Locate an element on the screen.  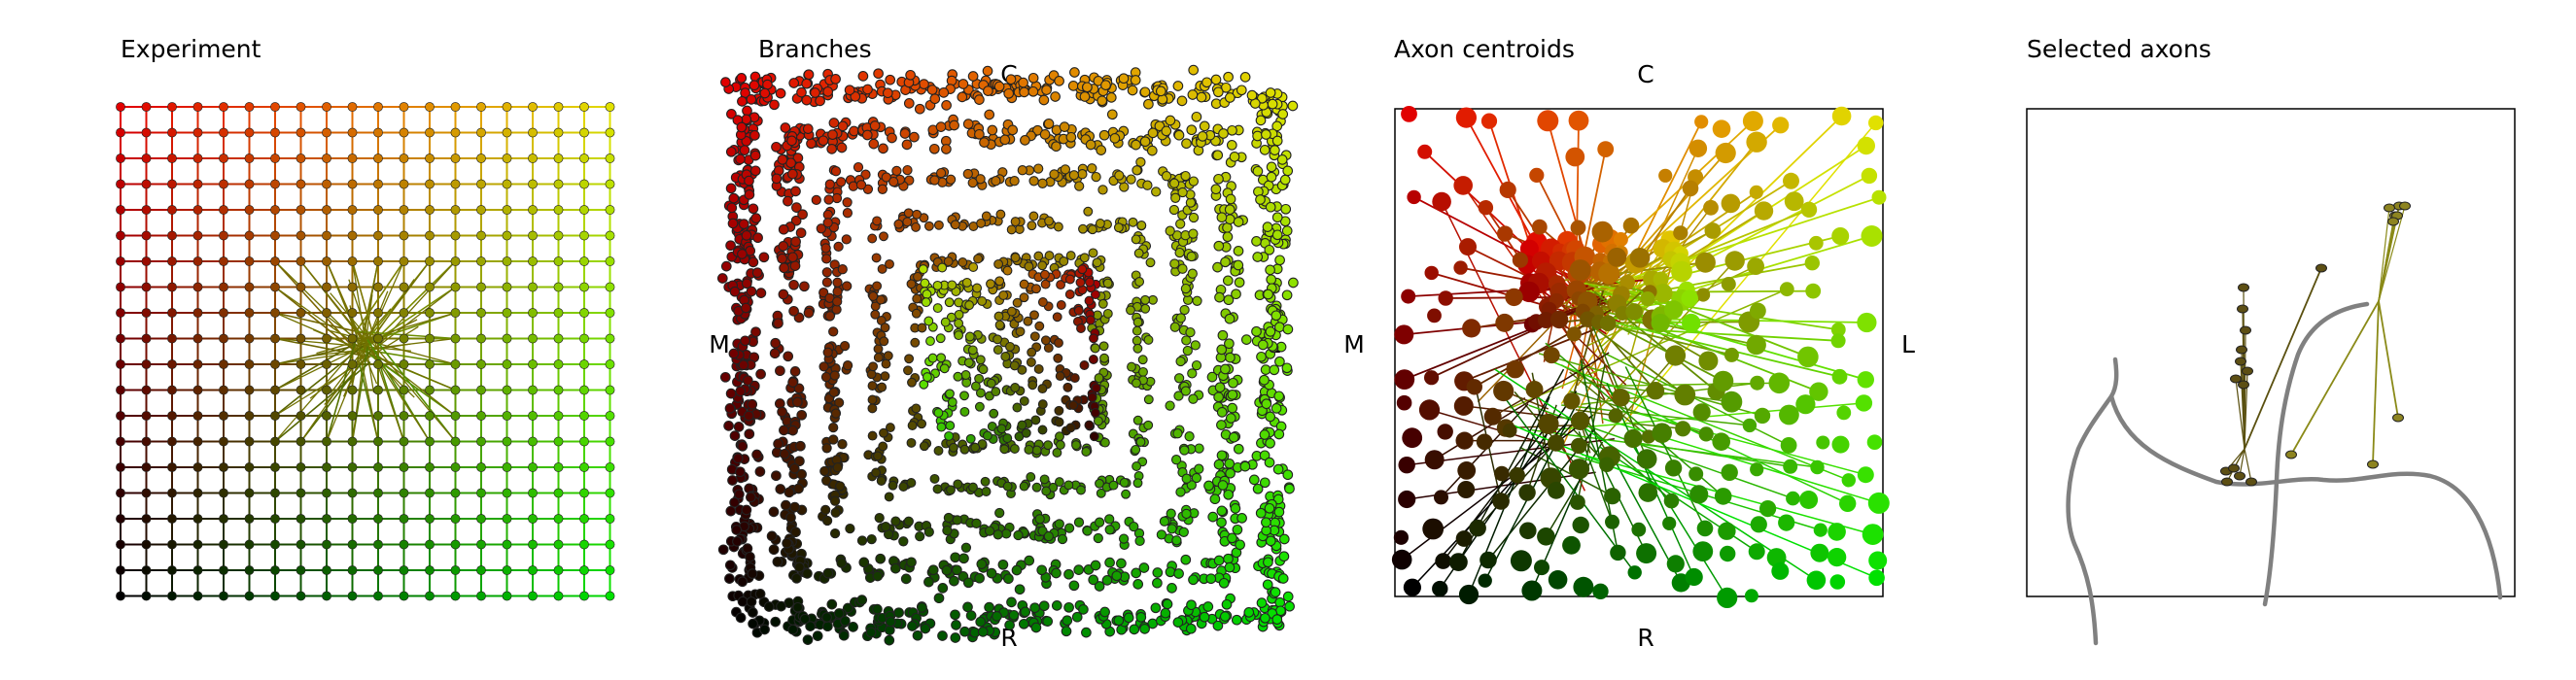
centroid-link is located at coordinates (1548, 329).